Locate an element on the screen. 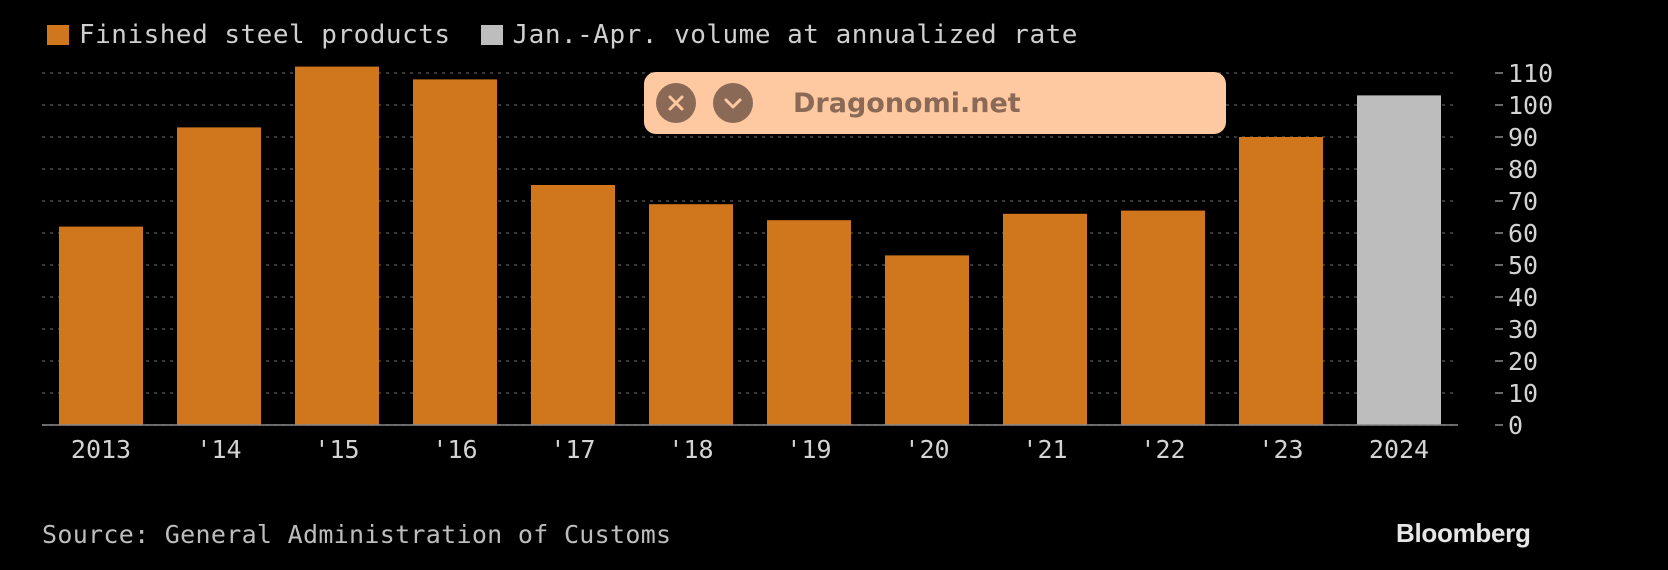 Image resolution: width=1668 pixels, height=570 pixels. x-tick-label-2: '15 is located at coordinates (336, 449).